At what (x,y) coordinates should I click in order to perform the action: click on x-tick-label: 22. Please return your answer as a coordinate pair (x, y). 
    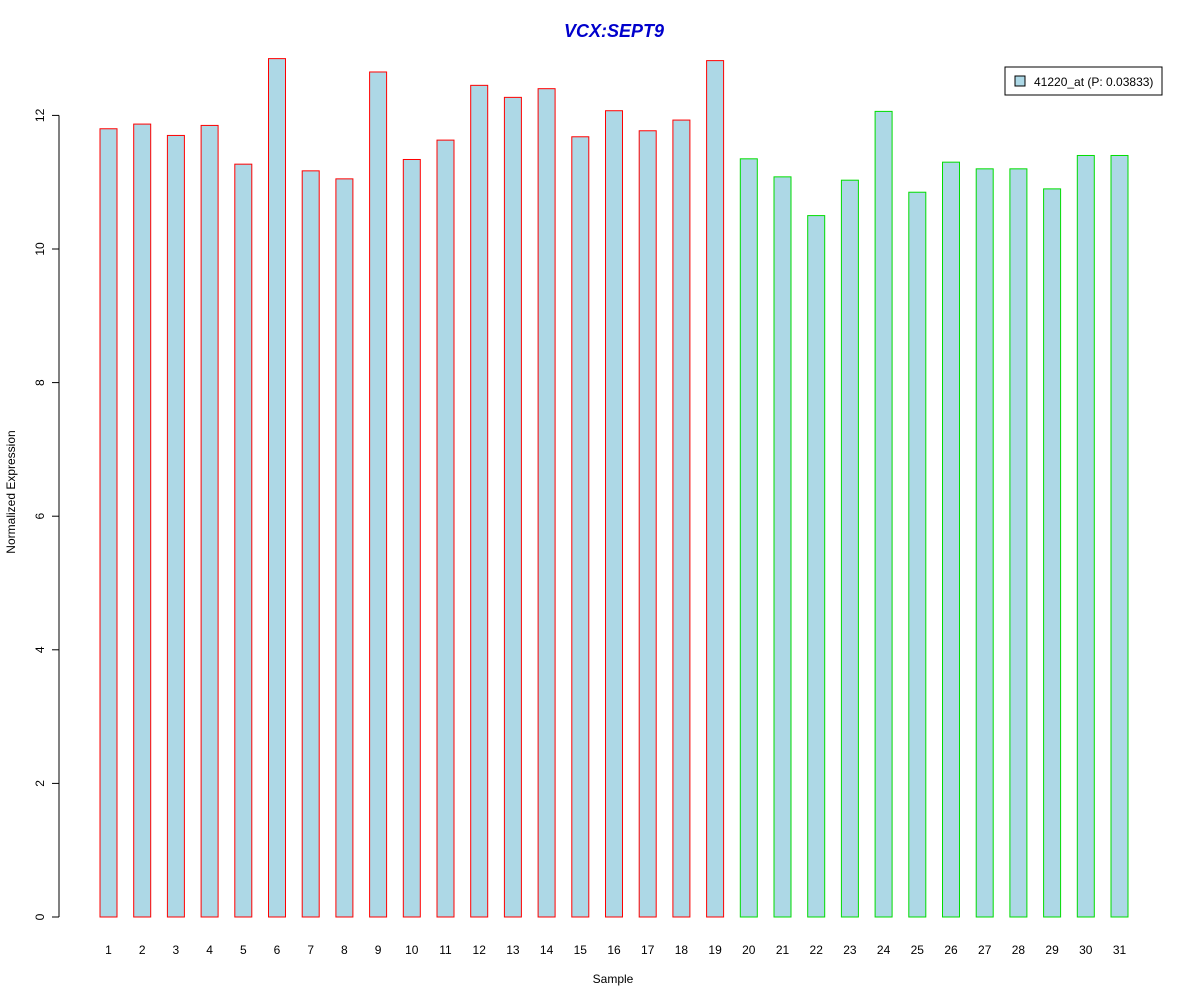
    Looking at the image, I should click on (817, 950).